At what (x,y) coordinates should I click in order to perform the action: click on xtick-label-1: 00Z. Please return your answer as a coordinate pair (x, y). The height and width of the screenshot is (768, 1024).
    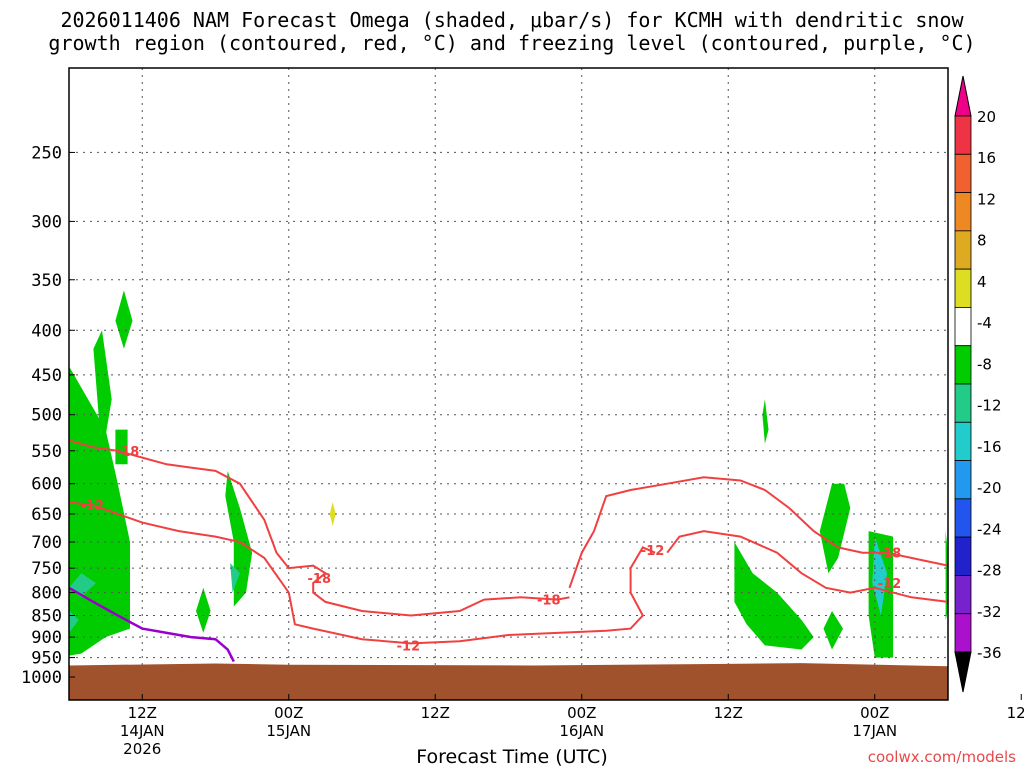
    Looking at the image, I should click on (288, 713).